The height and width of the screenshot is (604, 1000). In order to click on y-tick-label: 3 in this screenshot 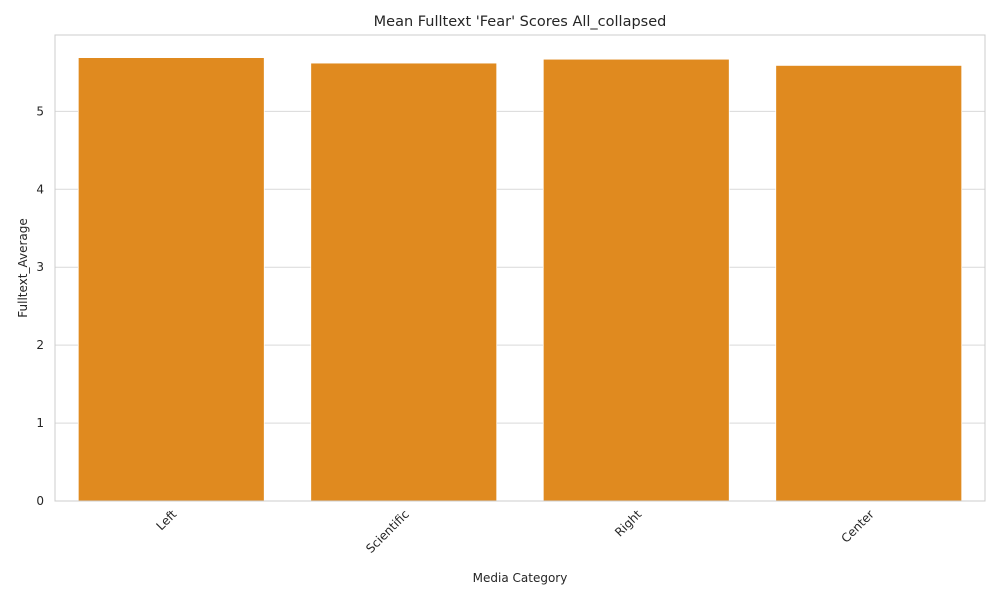, I will do `click(40, 267)`.